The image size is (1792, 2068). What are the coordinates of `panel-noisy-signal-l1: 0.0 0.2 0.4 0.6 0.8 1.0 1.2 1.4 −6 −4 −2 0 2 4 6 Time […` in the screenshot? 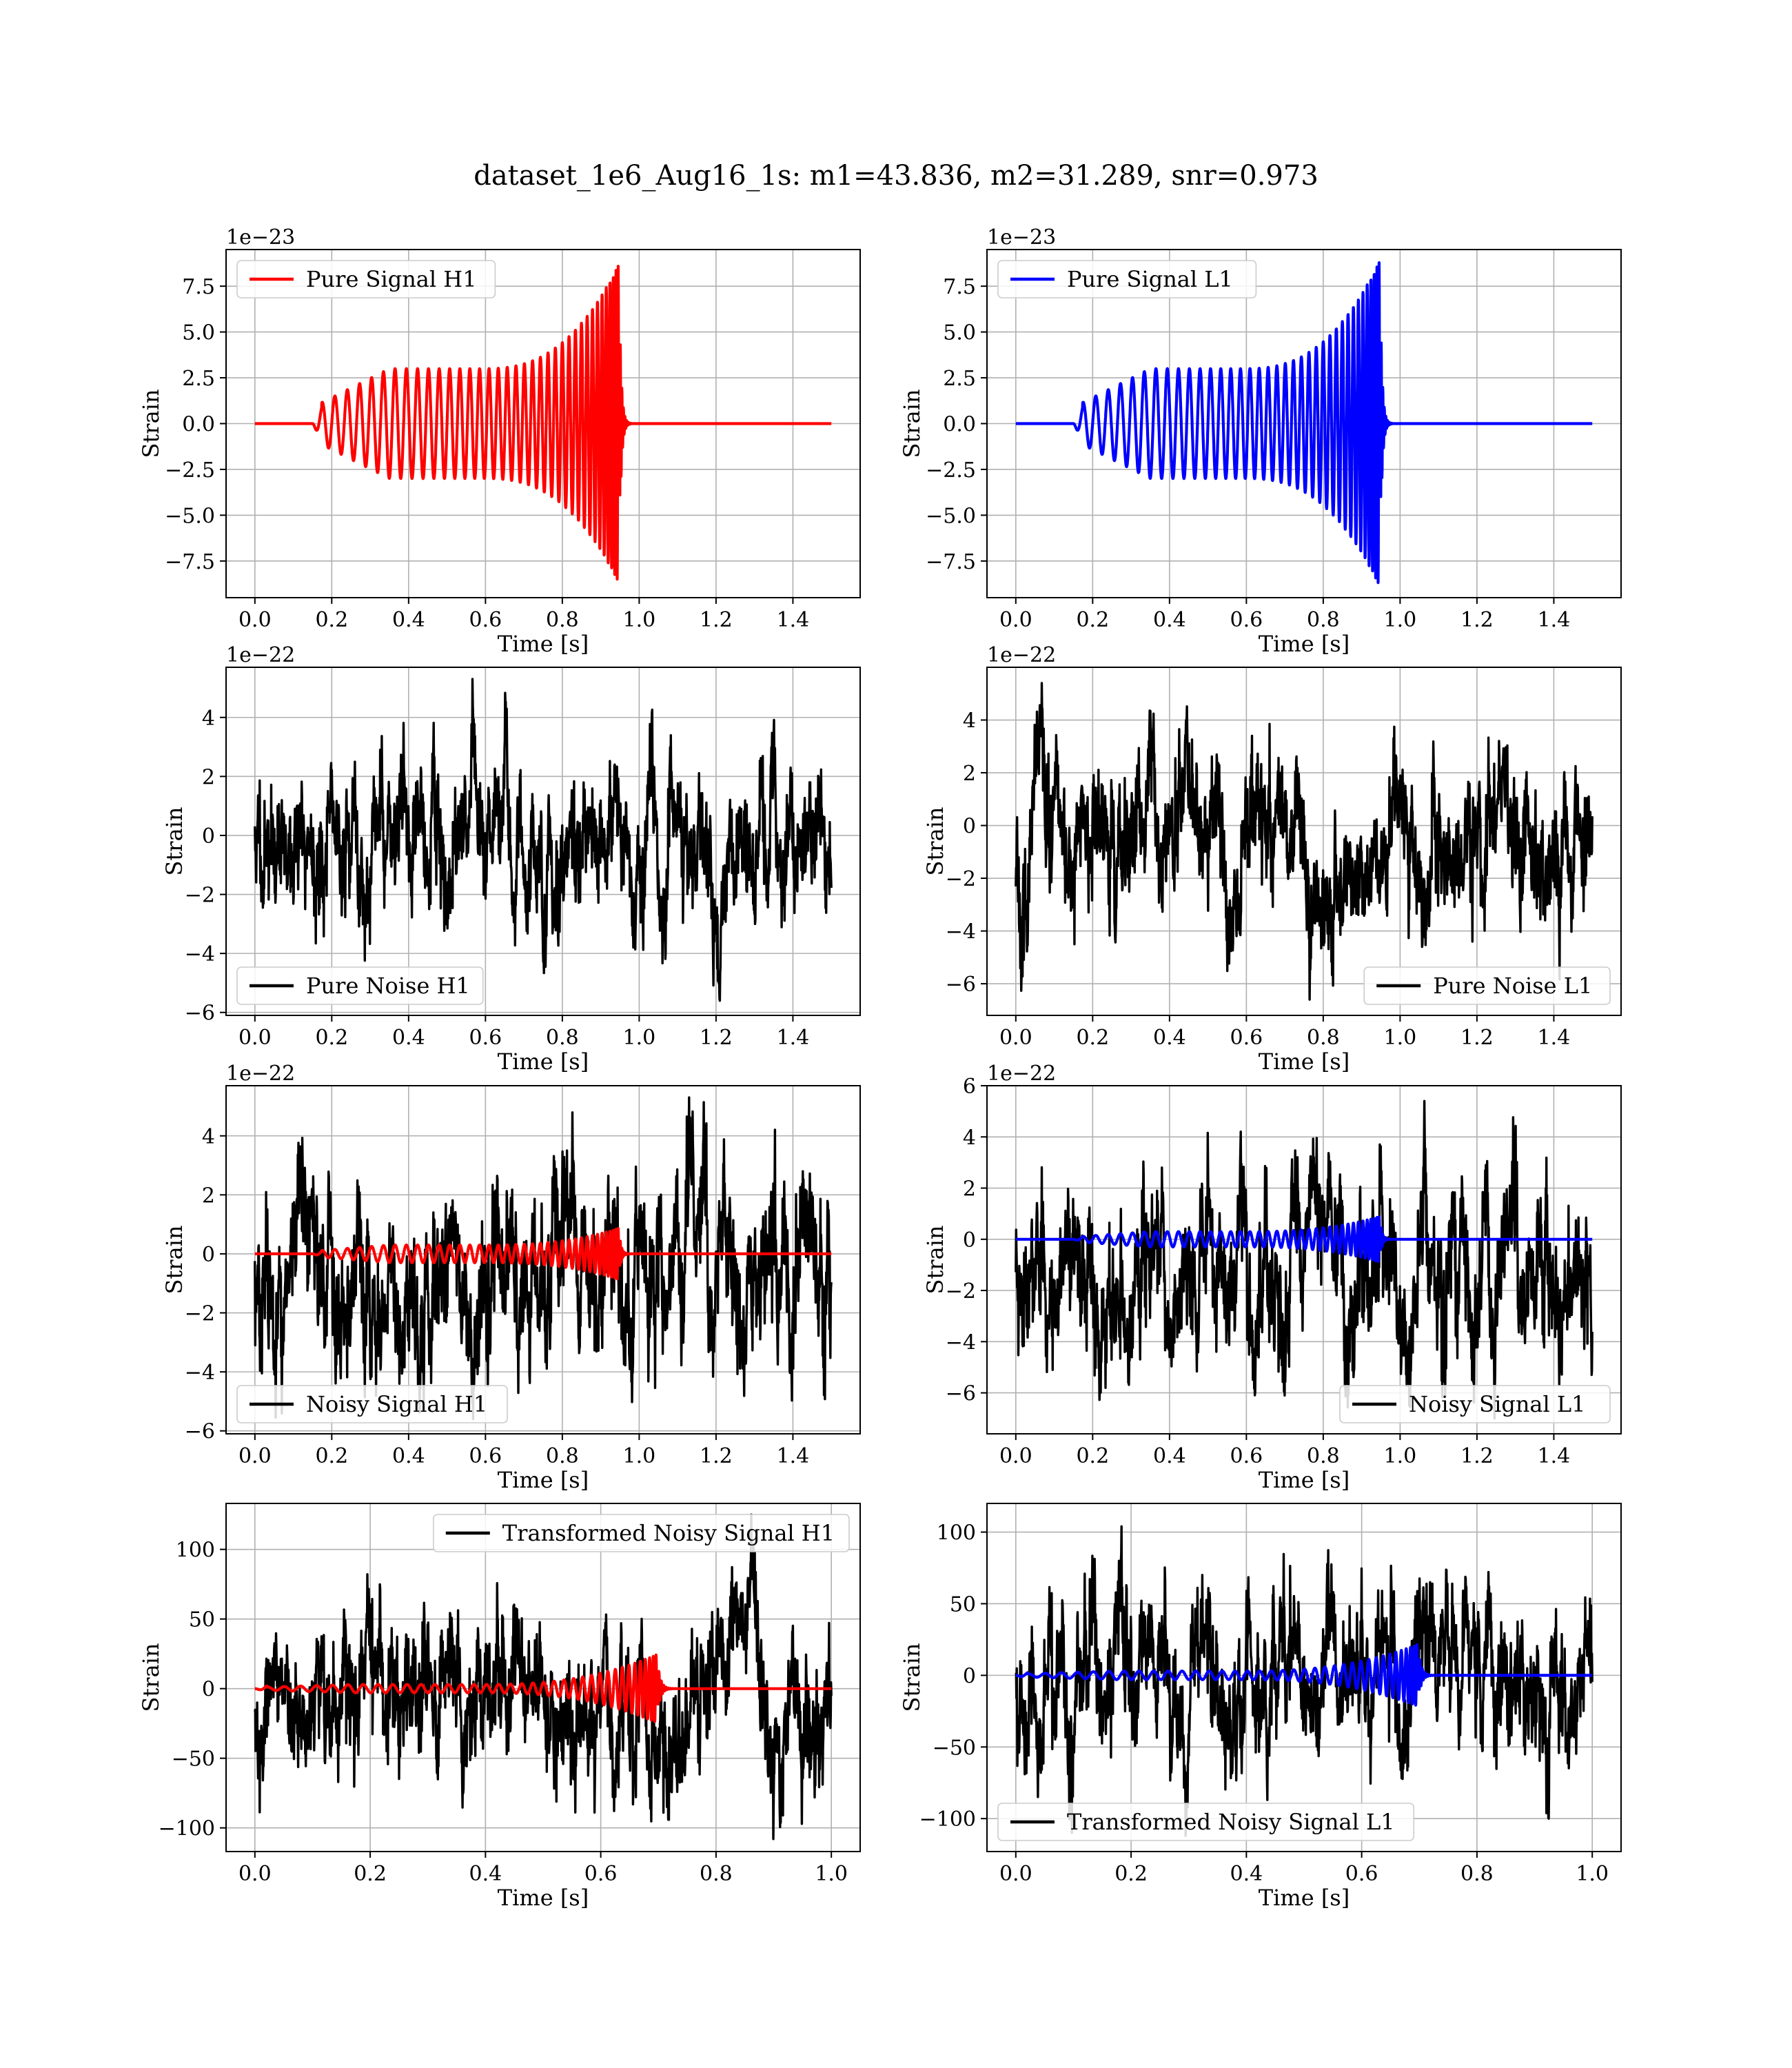 It's located at (1272, 1277).